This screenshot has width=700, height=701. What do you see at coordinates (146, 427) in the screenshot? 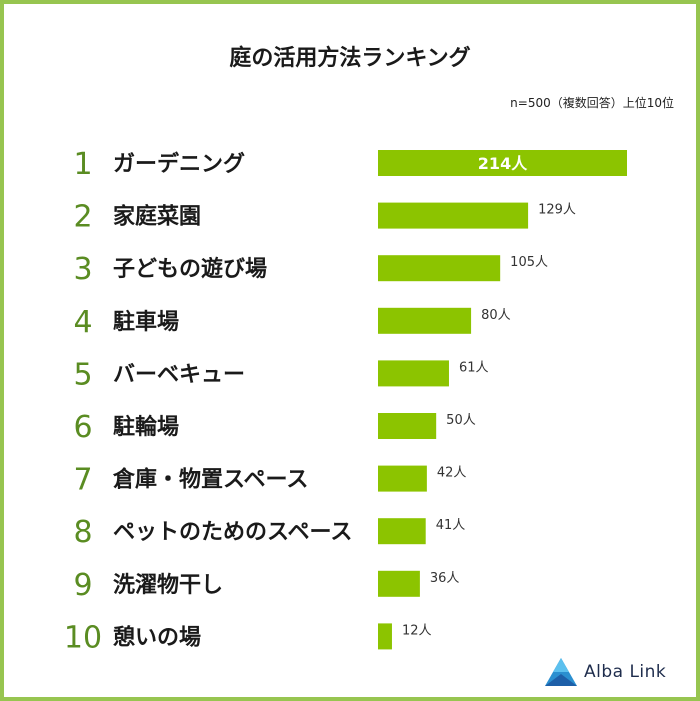
I see `category-label: 駐輪場` at bounding box center [146, 427].